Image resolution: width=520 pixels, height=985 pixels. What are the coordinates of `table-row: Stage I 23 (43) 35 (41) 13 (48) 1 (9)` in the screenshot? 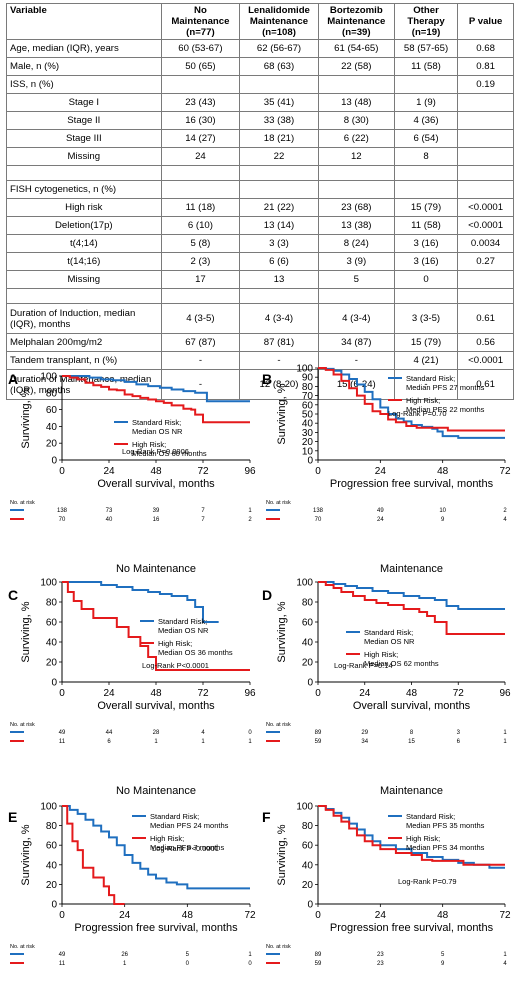 It's located at (260, 102).